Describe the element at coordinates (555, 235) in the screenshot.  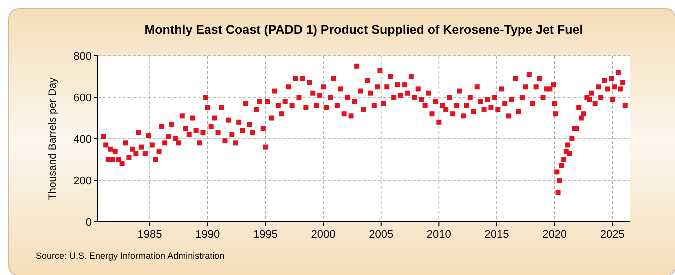
I see `x-tick-label: 2020` at that location.